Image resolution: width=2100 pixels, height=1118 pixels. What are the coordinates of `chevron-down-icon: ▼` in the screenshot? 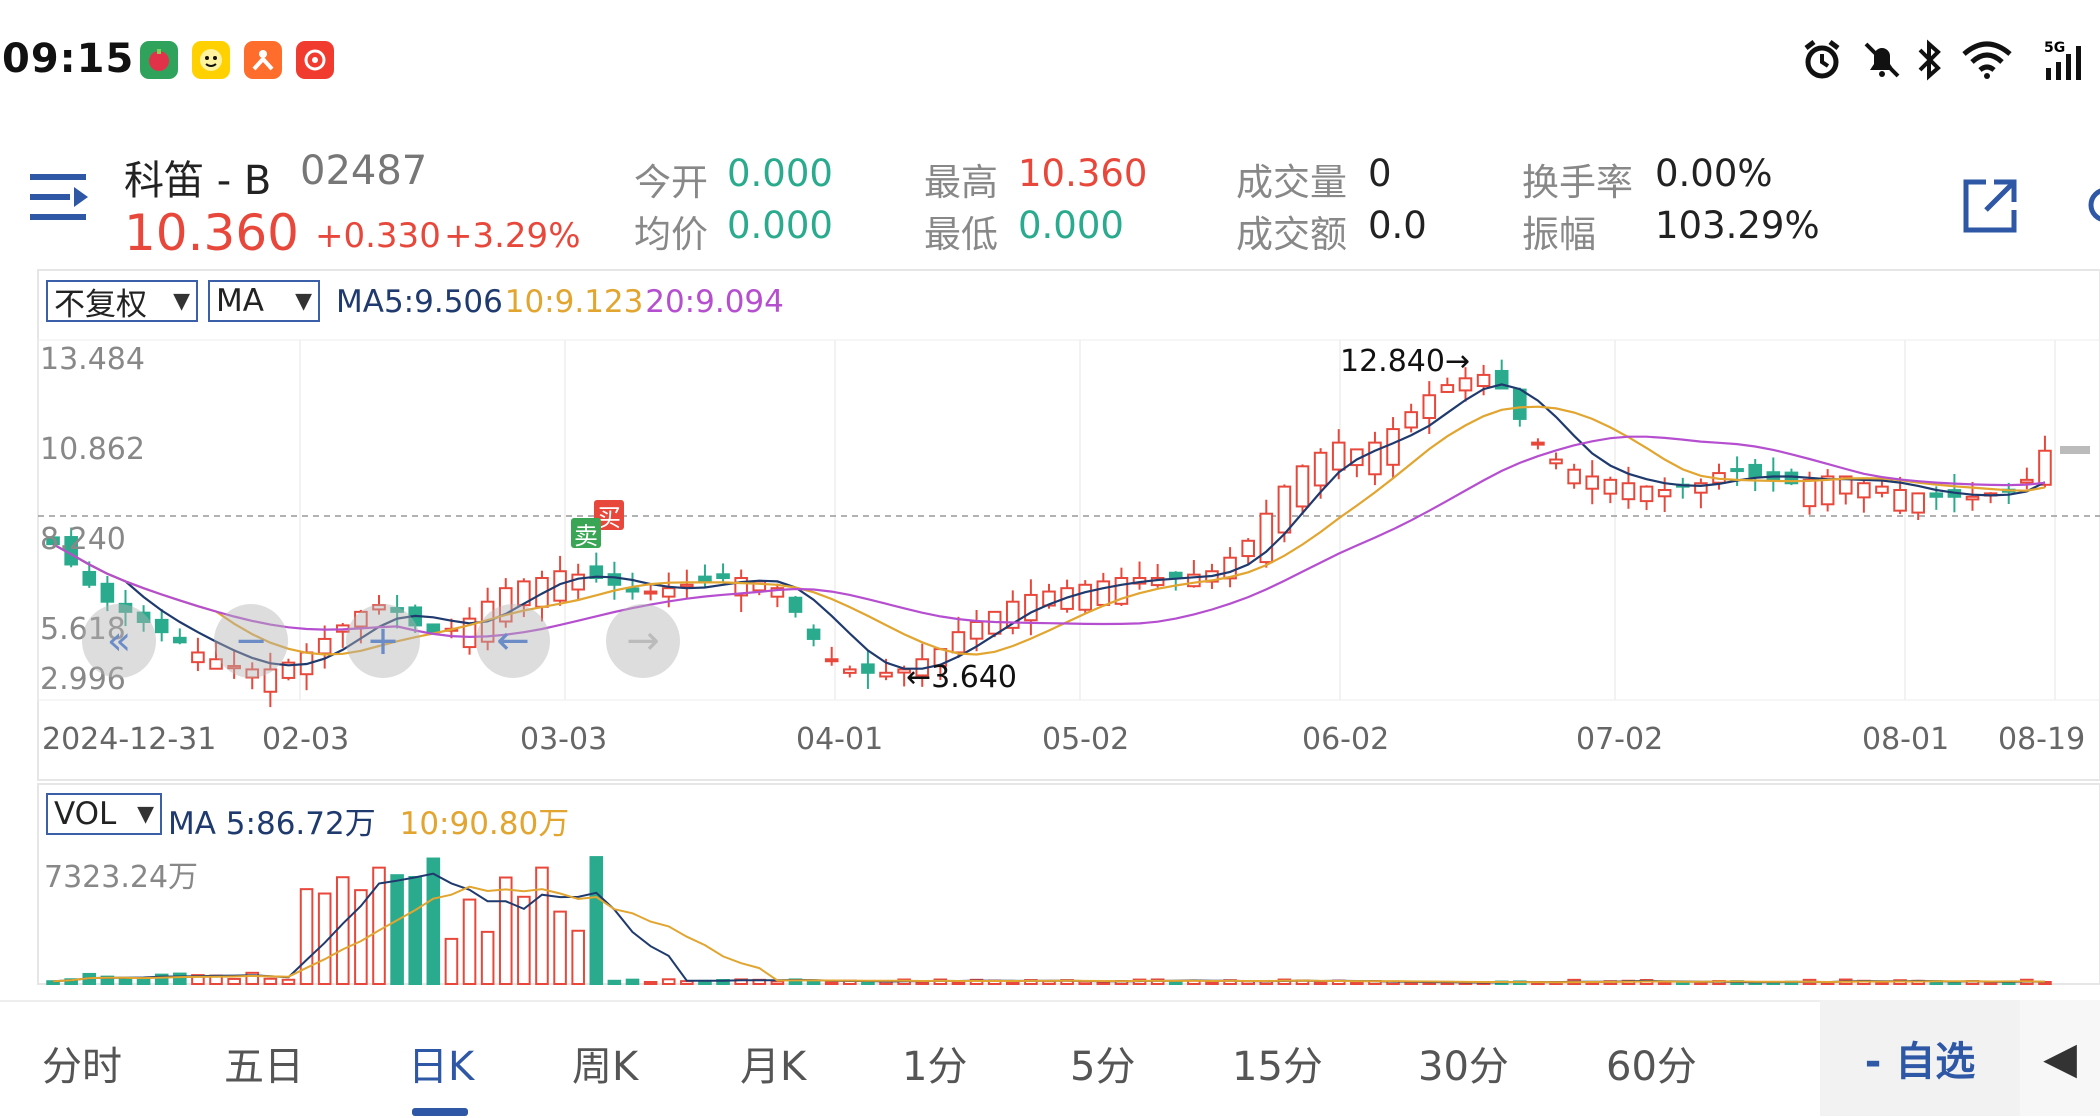 It's located at (303, 301).